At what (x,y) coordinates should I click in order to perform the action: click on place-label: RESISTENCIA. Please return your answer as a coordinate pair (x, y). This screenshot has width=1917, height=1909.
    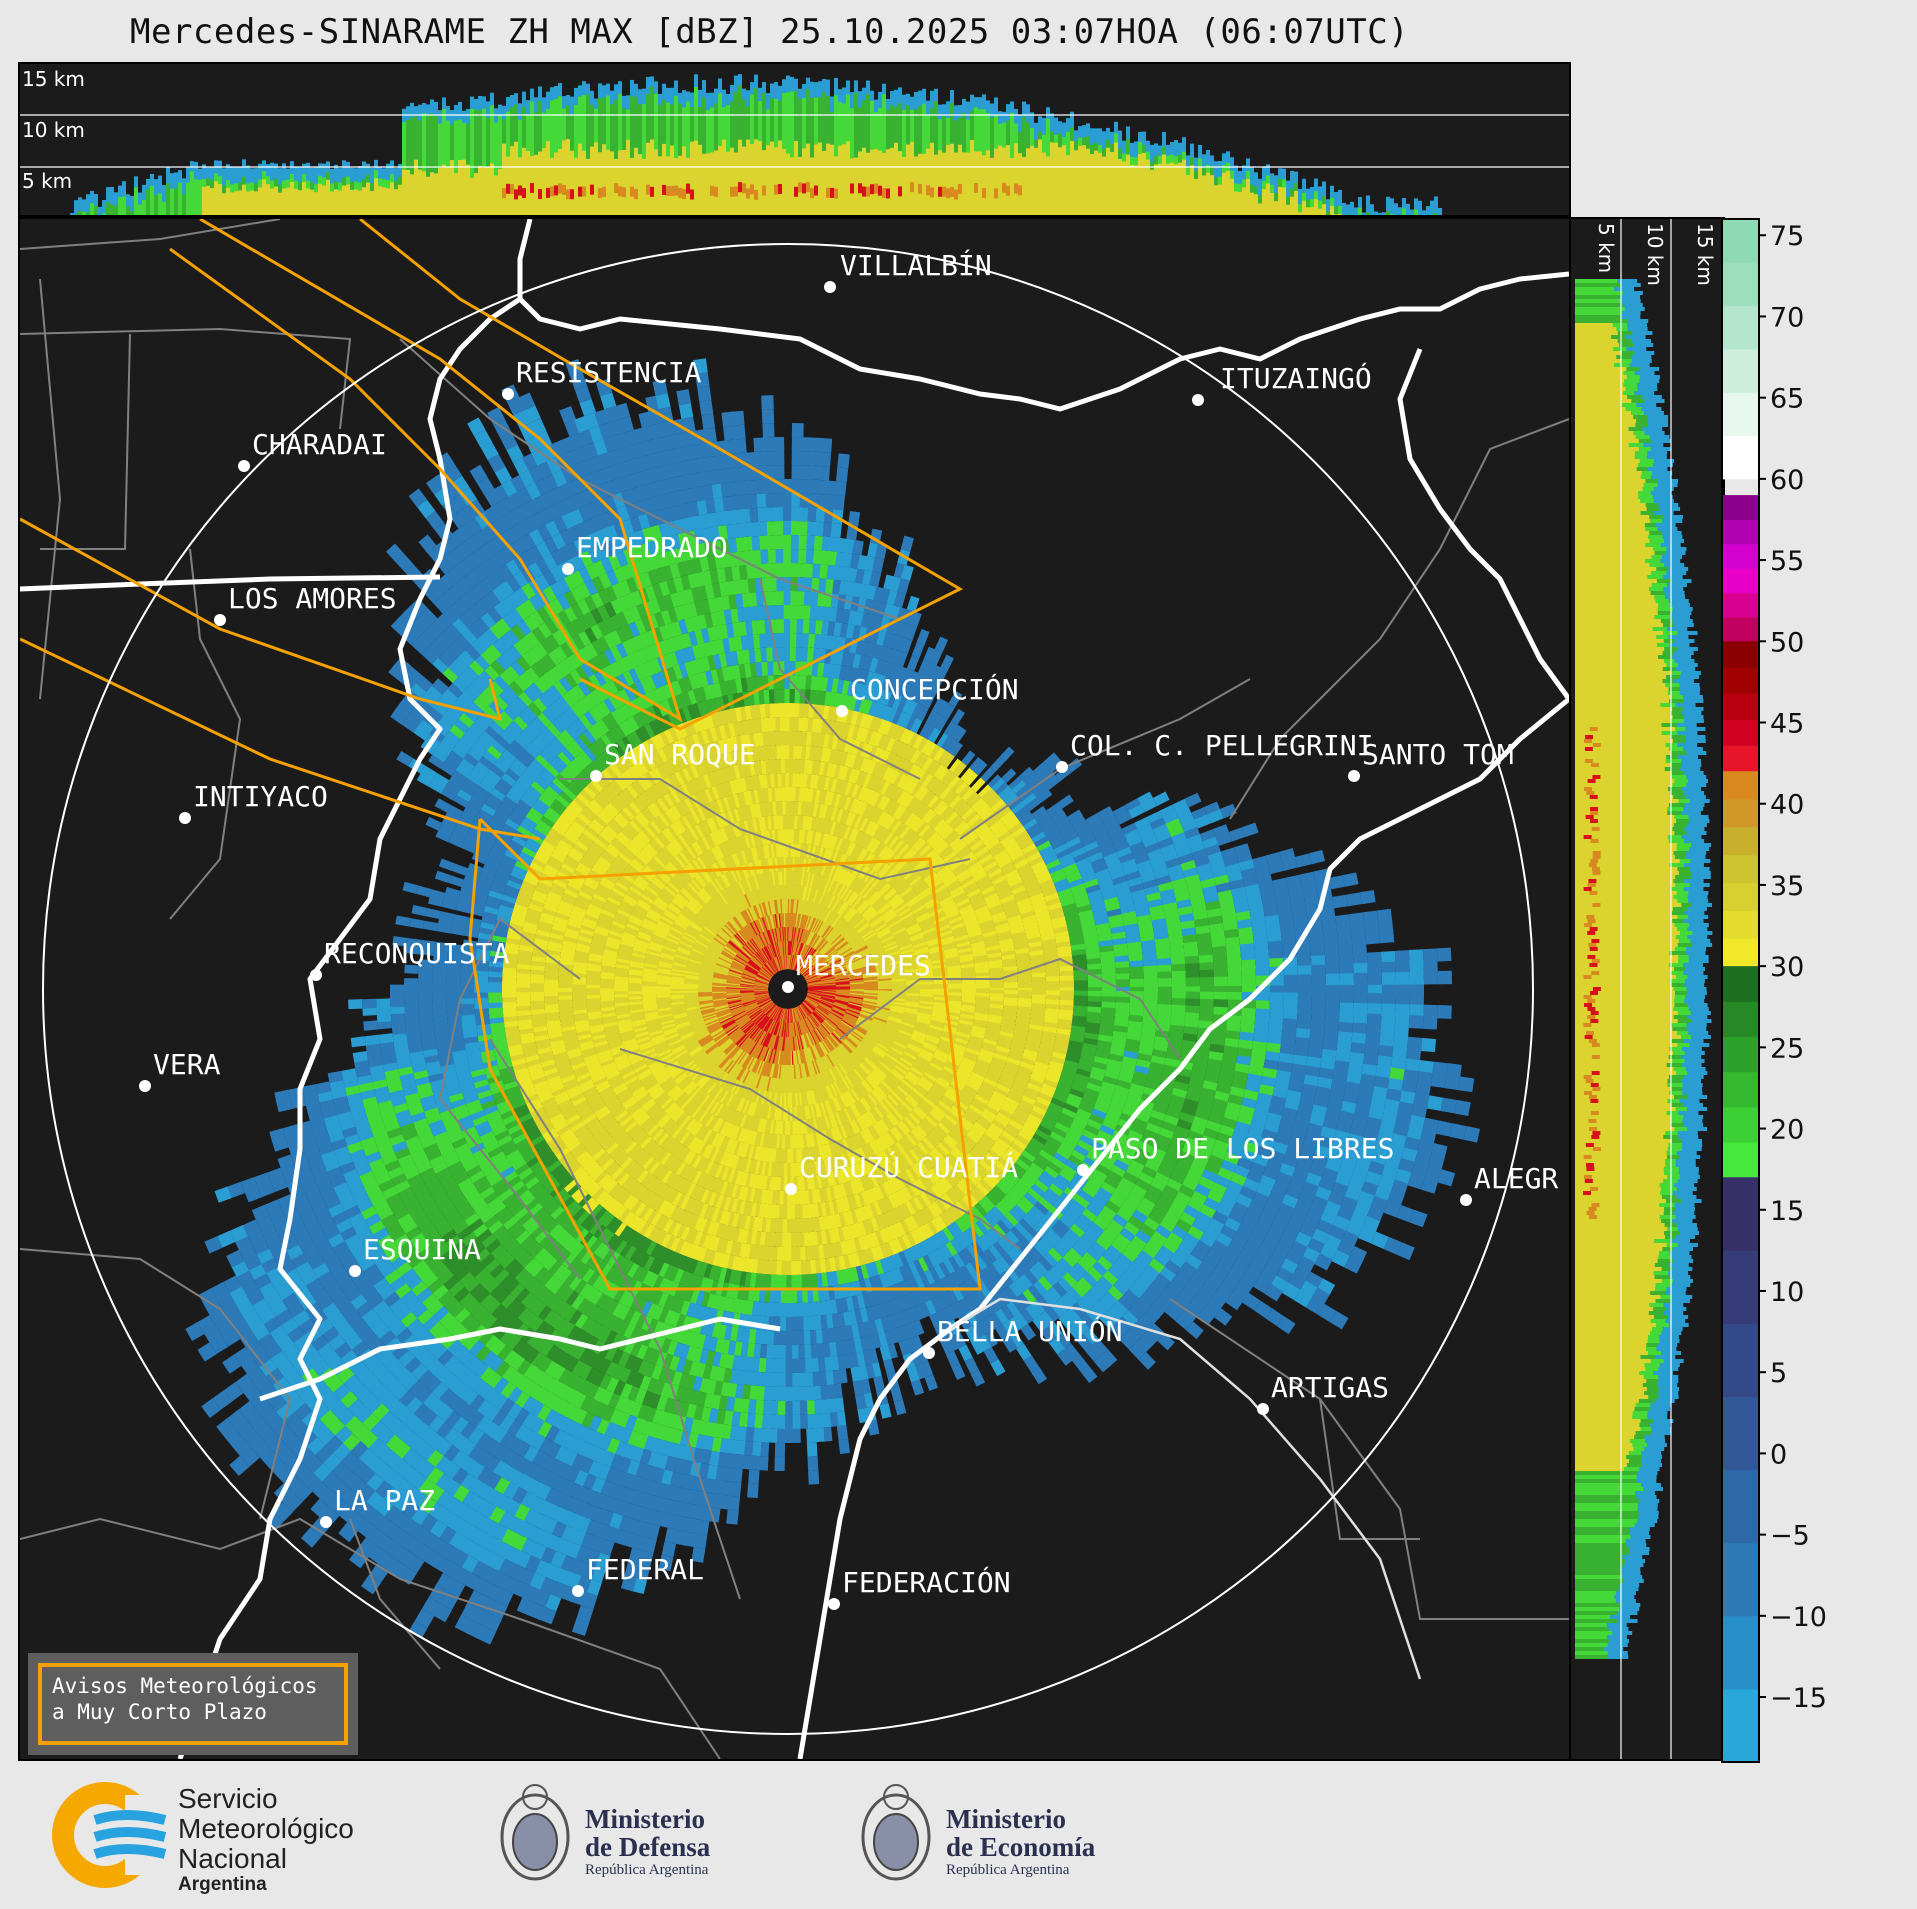
    Looking at the image, I should click on (609, 372).